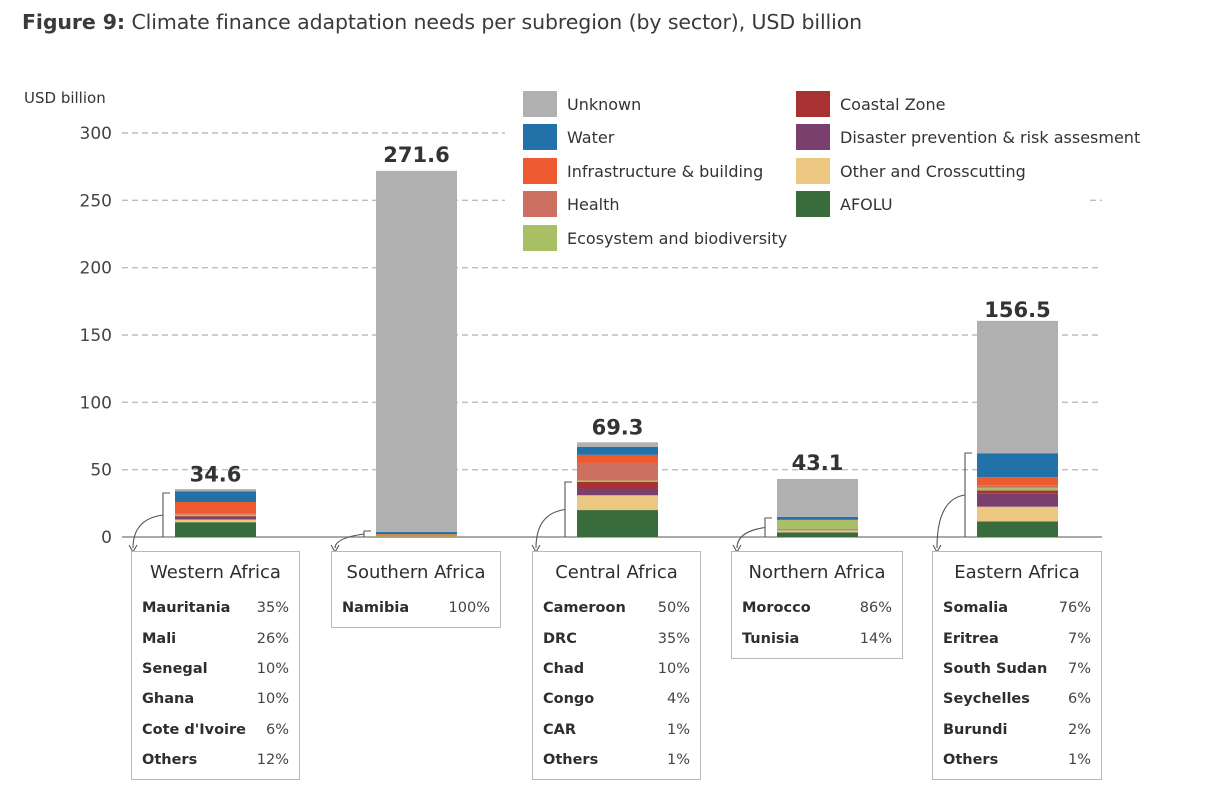  What do you see at coordinates (175, 668) in the screenshot?
I see `country-name: Senegal` at bounding box center [175, 668].